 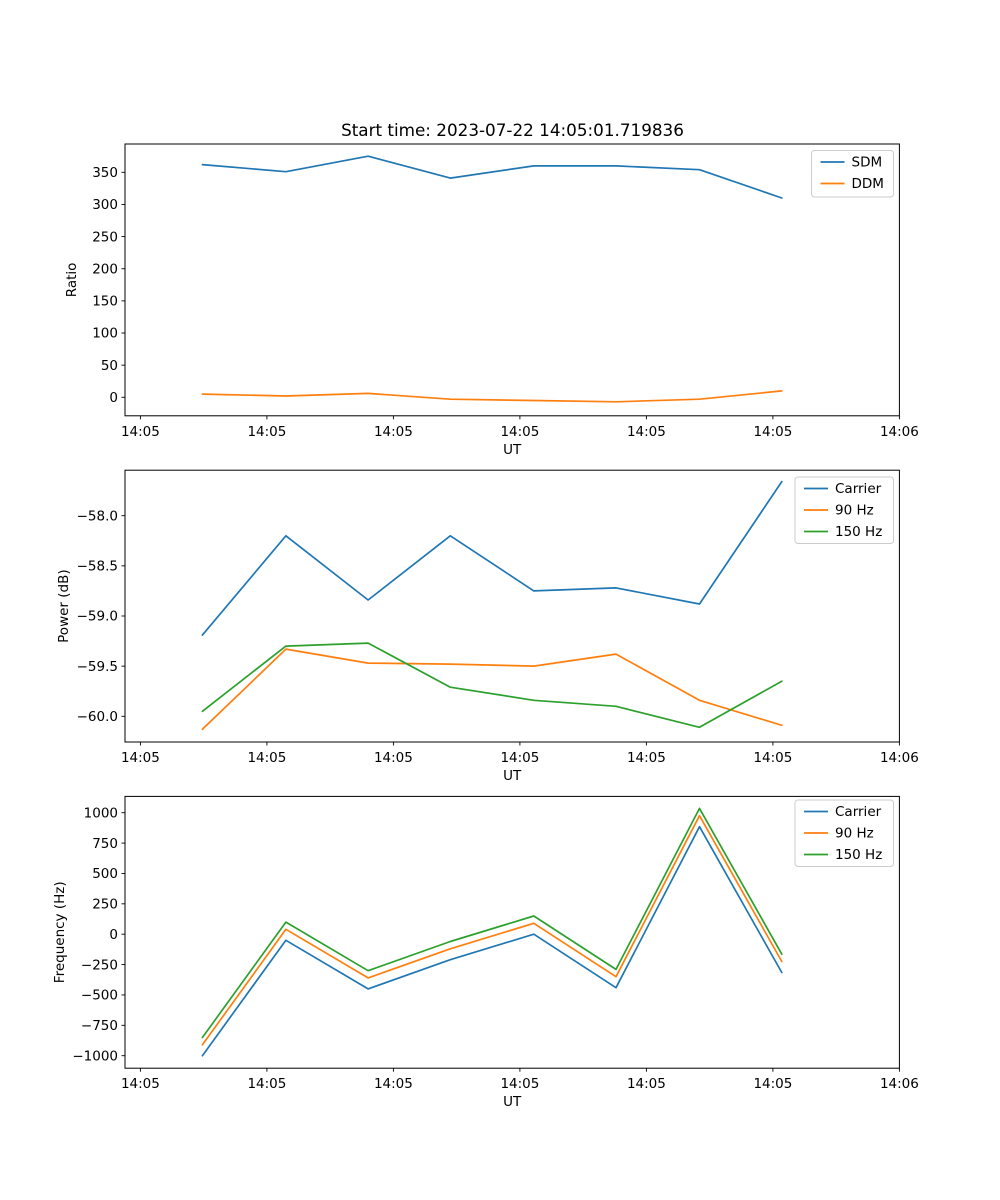 I want to click on 150-hz-power-line, so click(x=492, y=685).